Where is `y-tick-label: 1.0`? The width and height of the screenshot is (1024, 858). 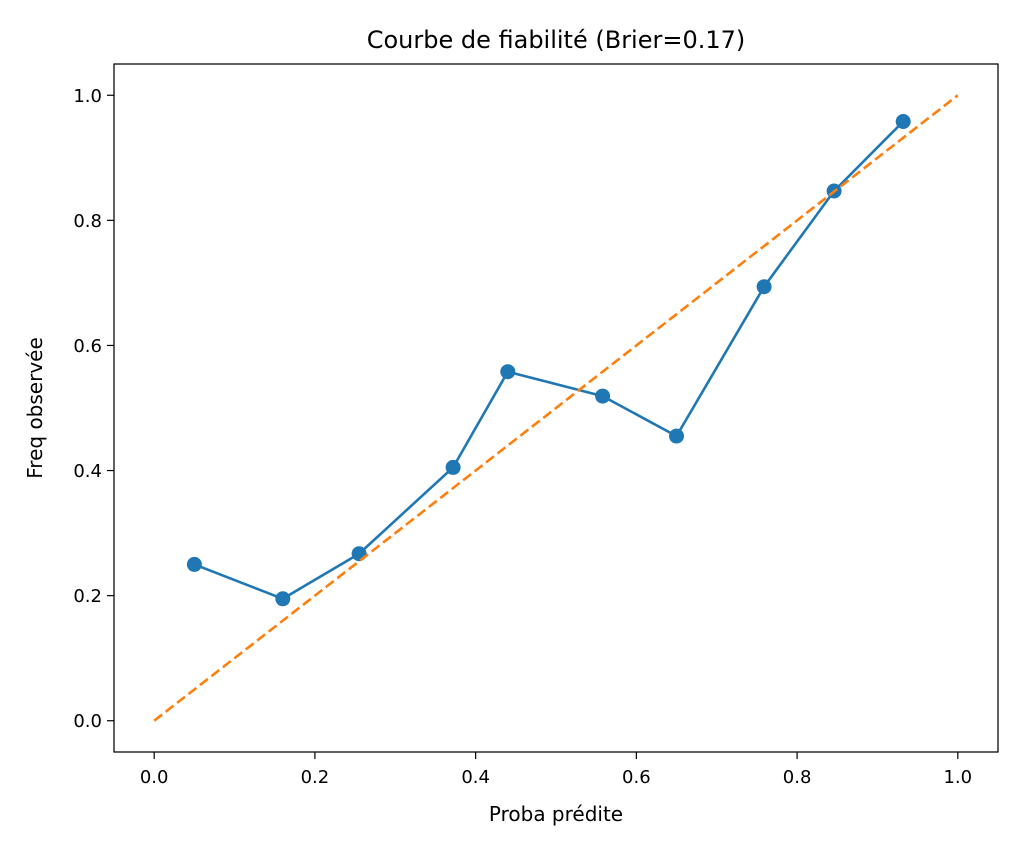 y-tick-label: 1.0 is located at coordinates (87, 96).